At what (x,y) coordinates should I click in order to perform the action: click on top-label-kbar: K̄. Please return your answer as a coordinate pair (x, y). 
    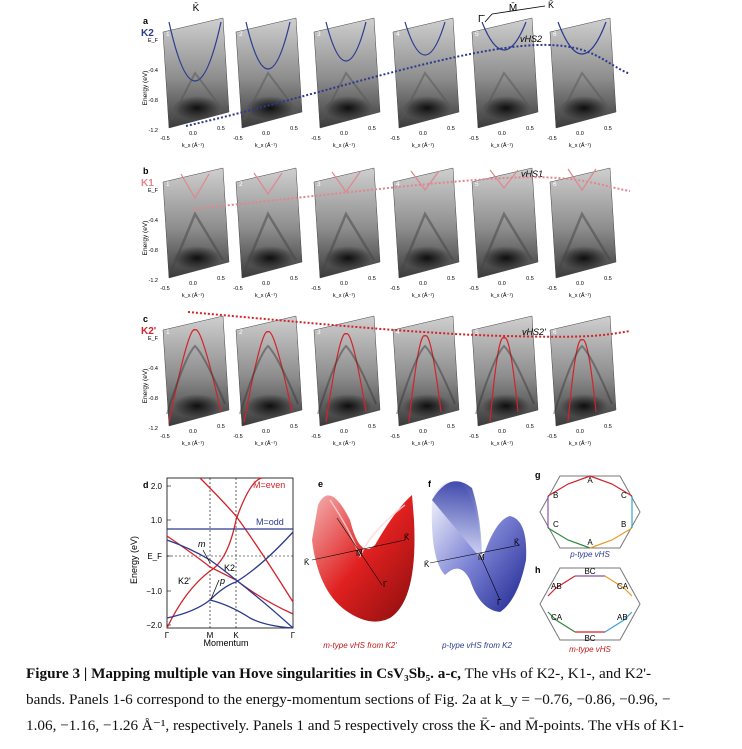
    Looking at the image, I should click on (196, 7).